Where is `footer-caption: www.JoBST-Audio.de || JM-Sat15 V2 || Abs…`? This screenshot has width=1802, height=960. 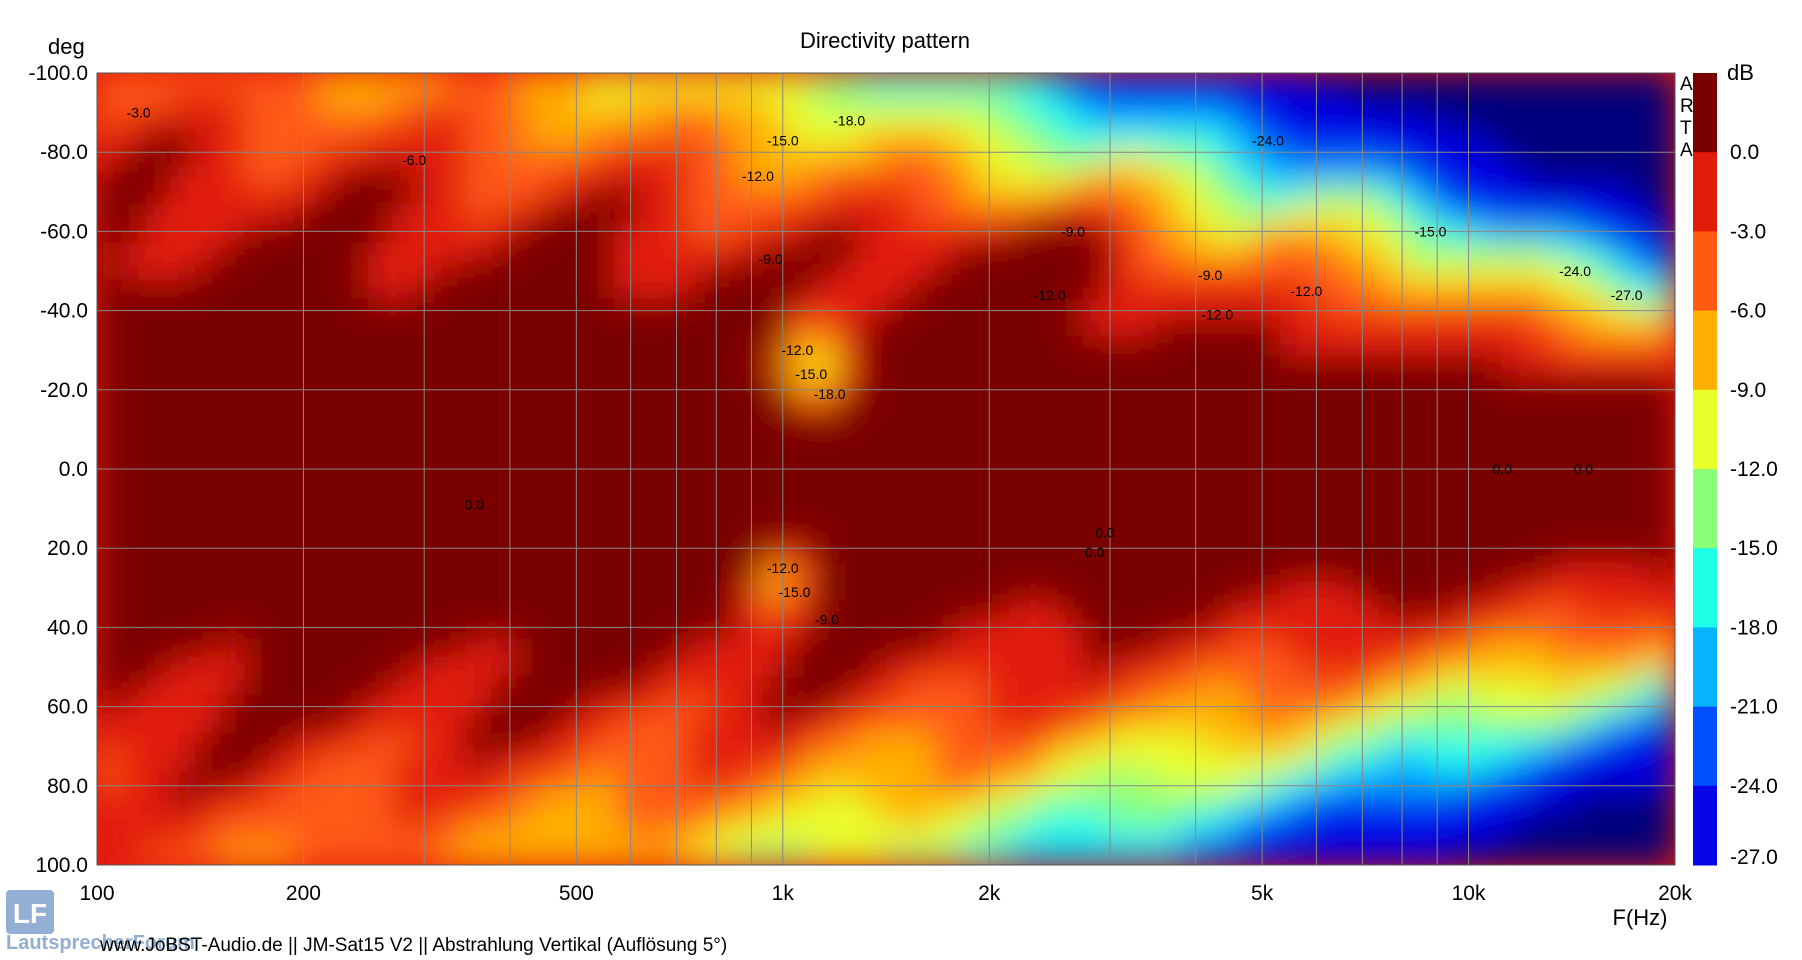 footer-caption: www.JoBST-Audio.de || JM-Sat15 V2 || Abs… is located at coordinates (414, 945).